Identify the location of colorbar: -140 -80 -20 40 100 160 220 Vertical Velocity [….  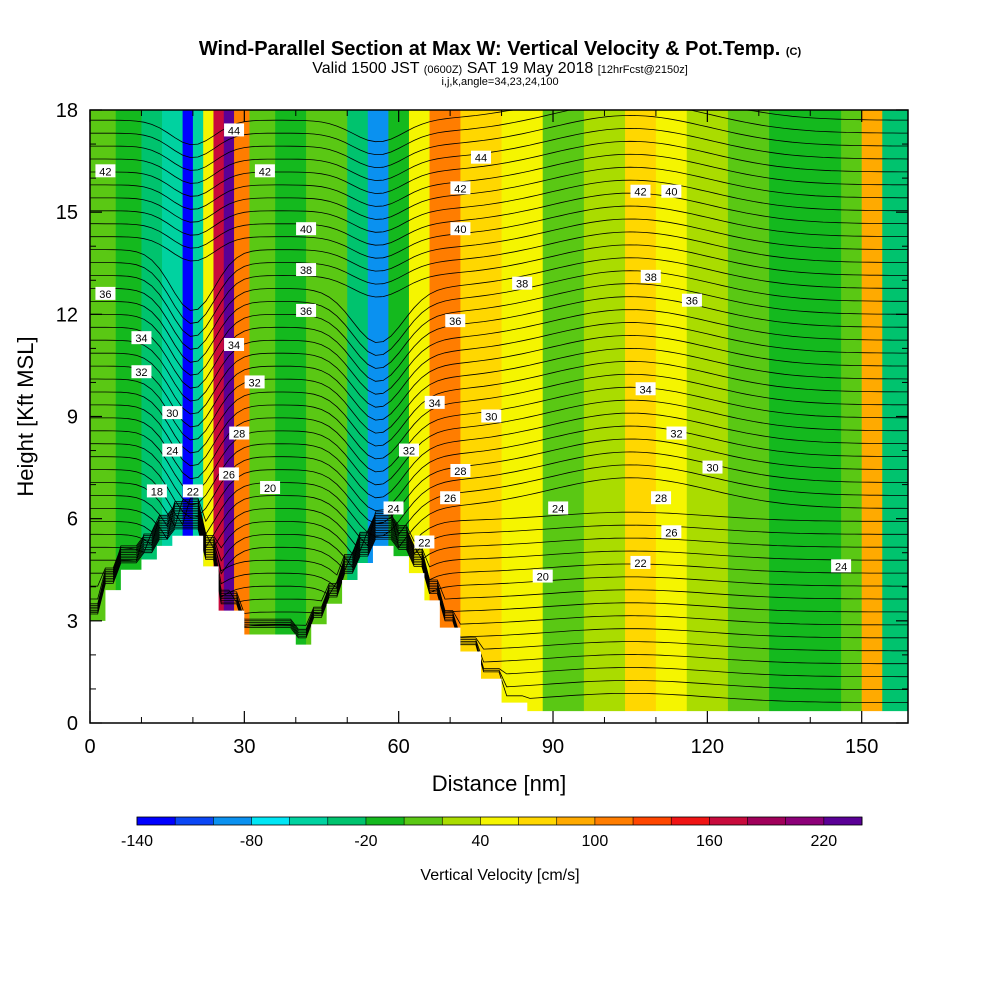
(492, 850).